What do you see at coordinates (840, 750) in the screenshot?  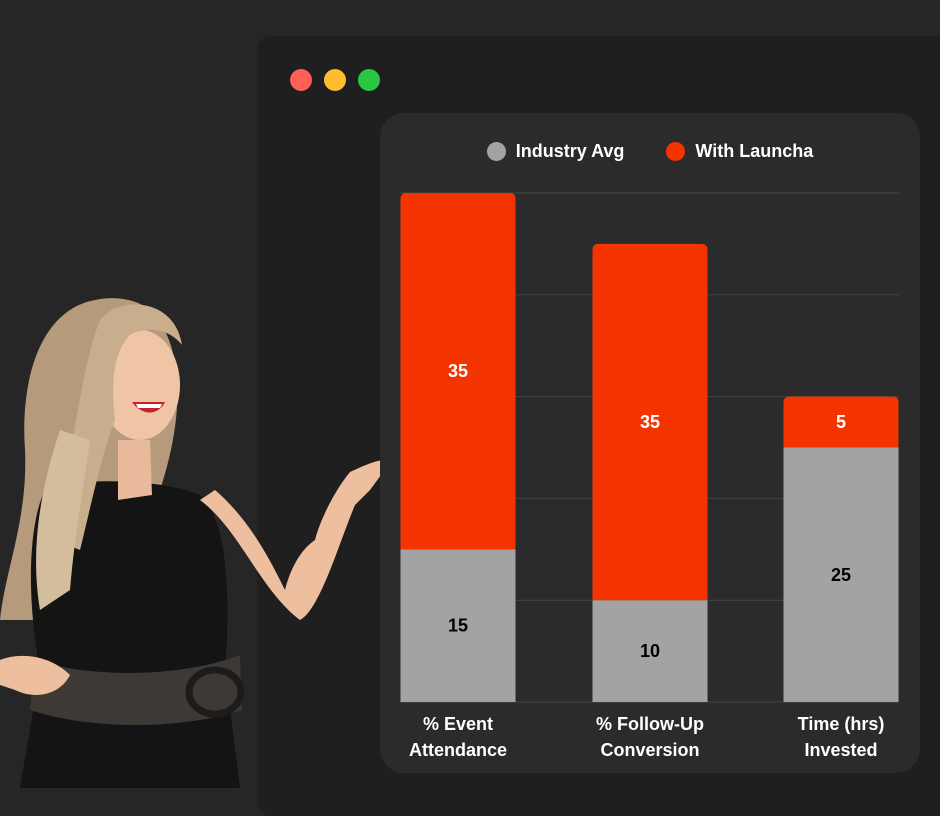 I see `category-label: Invested` at bounding box center [840, 750].